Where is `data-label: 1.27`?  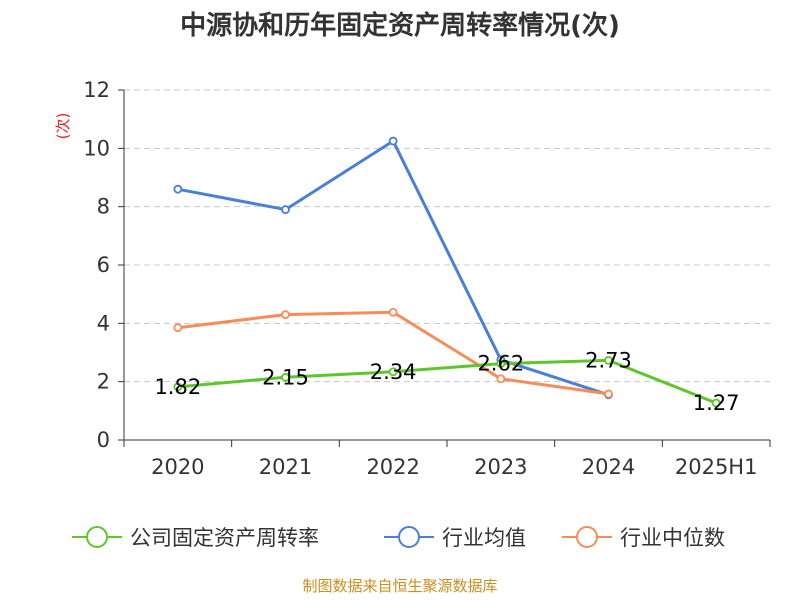 data-label: 1.27 is located at coordinates (716, 403).